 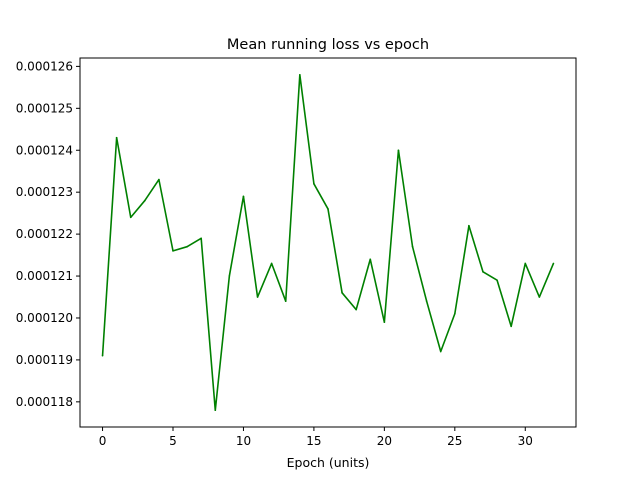 I want to click on y-tick-label: 0.000118, so click(x=44, y=402).